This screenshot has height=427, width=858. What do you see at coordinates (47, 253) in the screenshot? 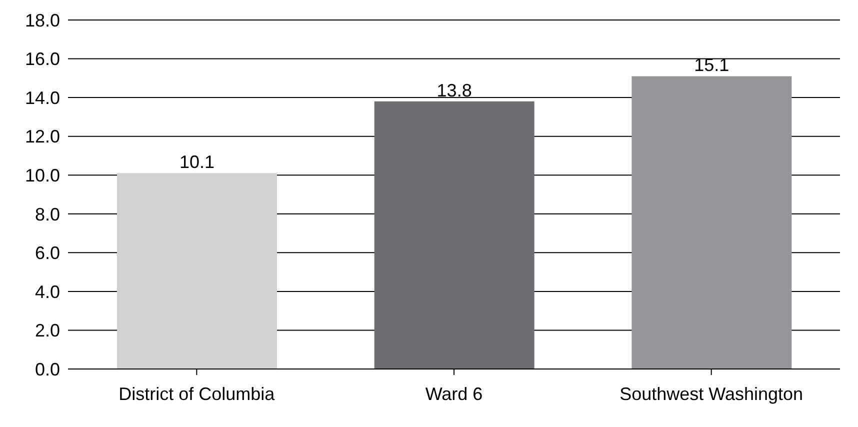
I see `y-tick-label: 6.0` at bounding box center [47, 253].